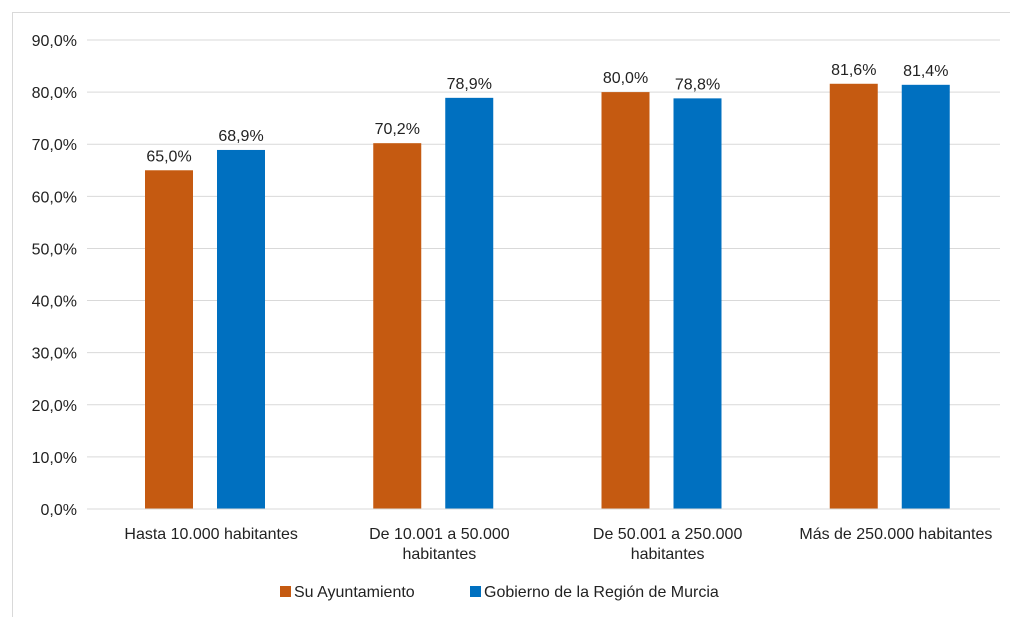 The width and height of the screenshot is (1012, 619). Describe the element at coordinates (925, 71) in the screenshot. I see `data-label: 81,4%` at that location.